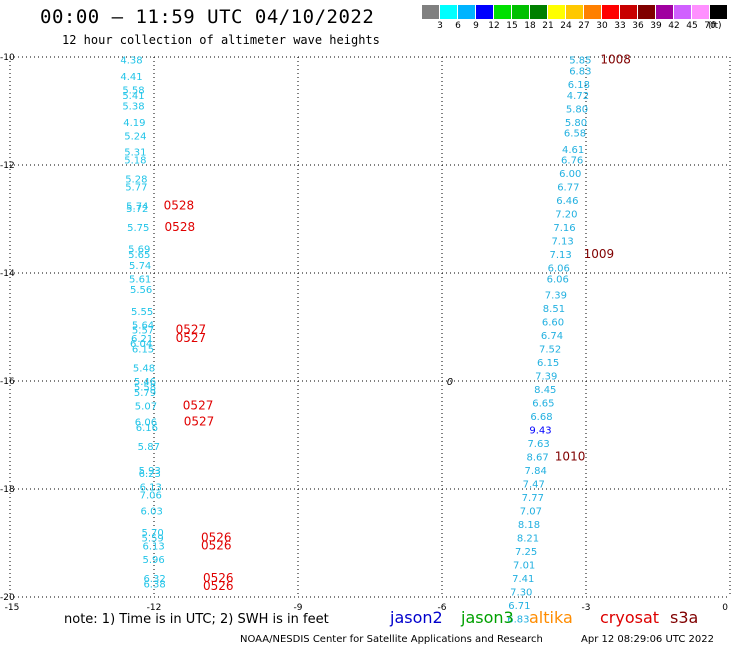 This screenshot has height=650, width=740. I want to click on satellite-jason3: jason3, so click(487, 617).